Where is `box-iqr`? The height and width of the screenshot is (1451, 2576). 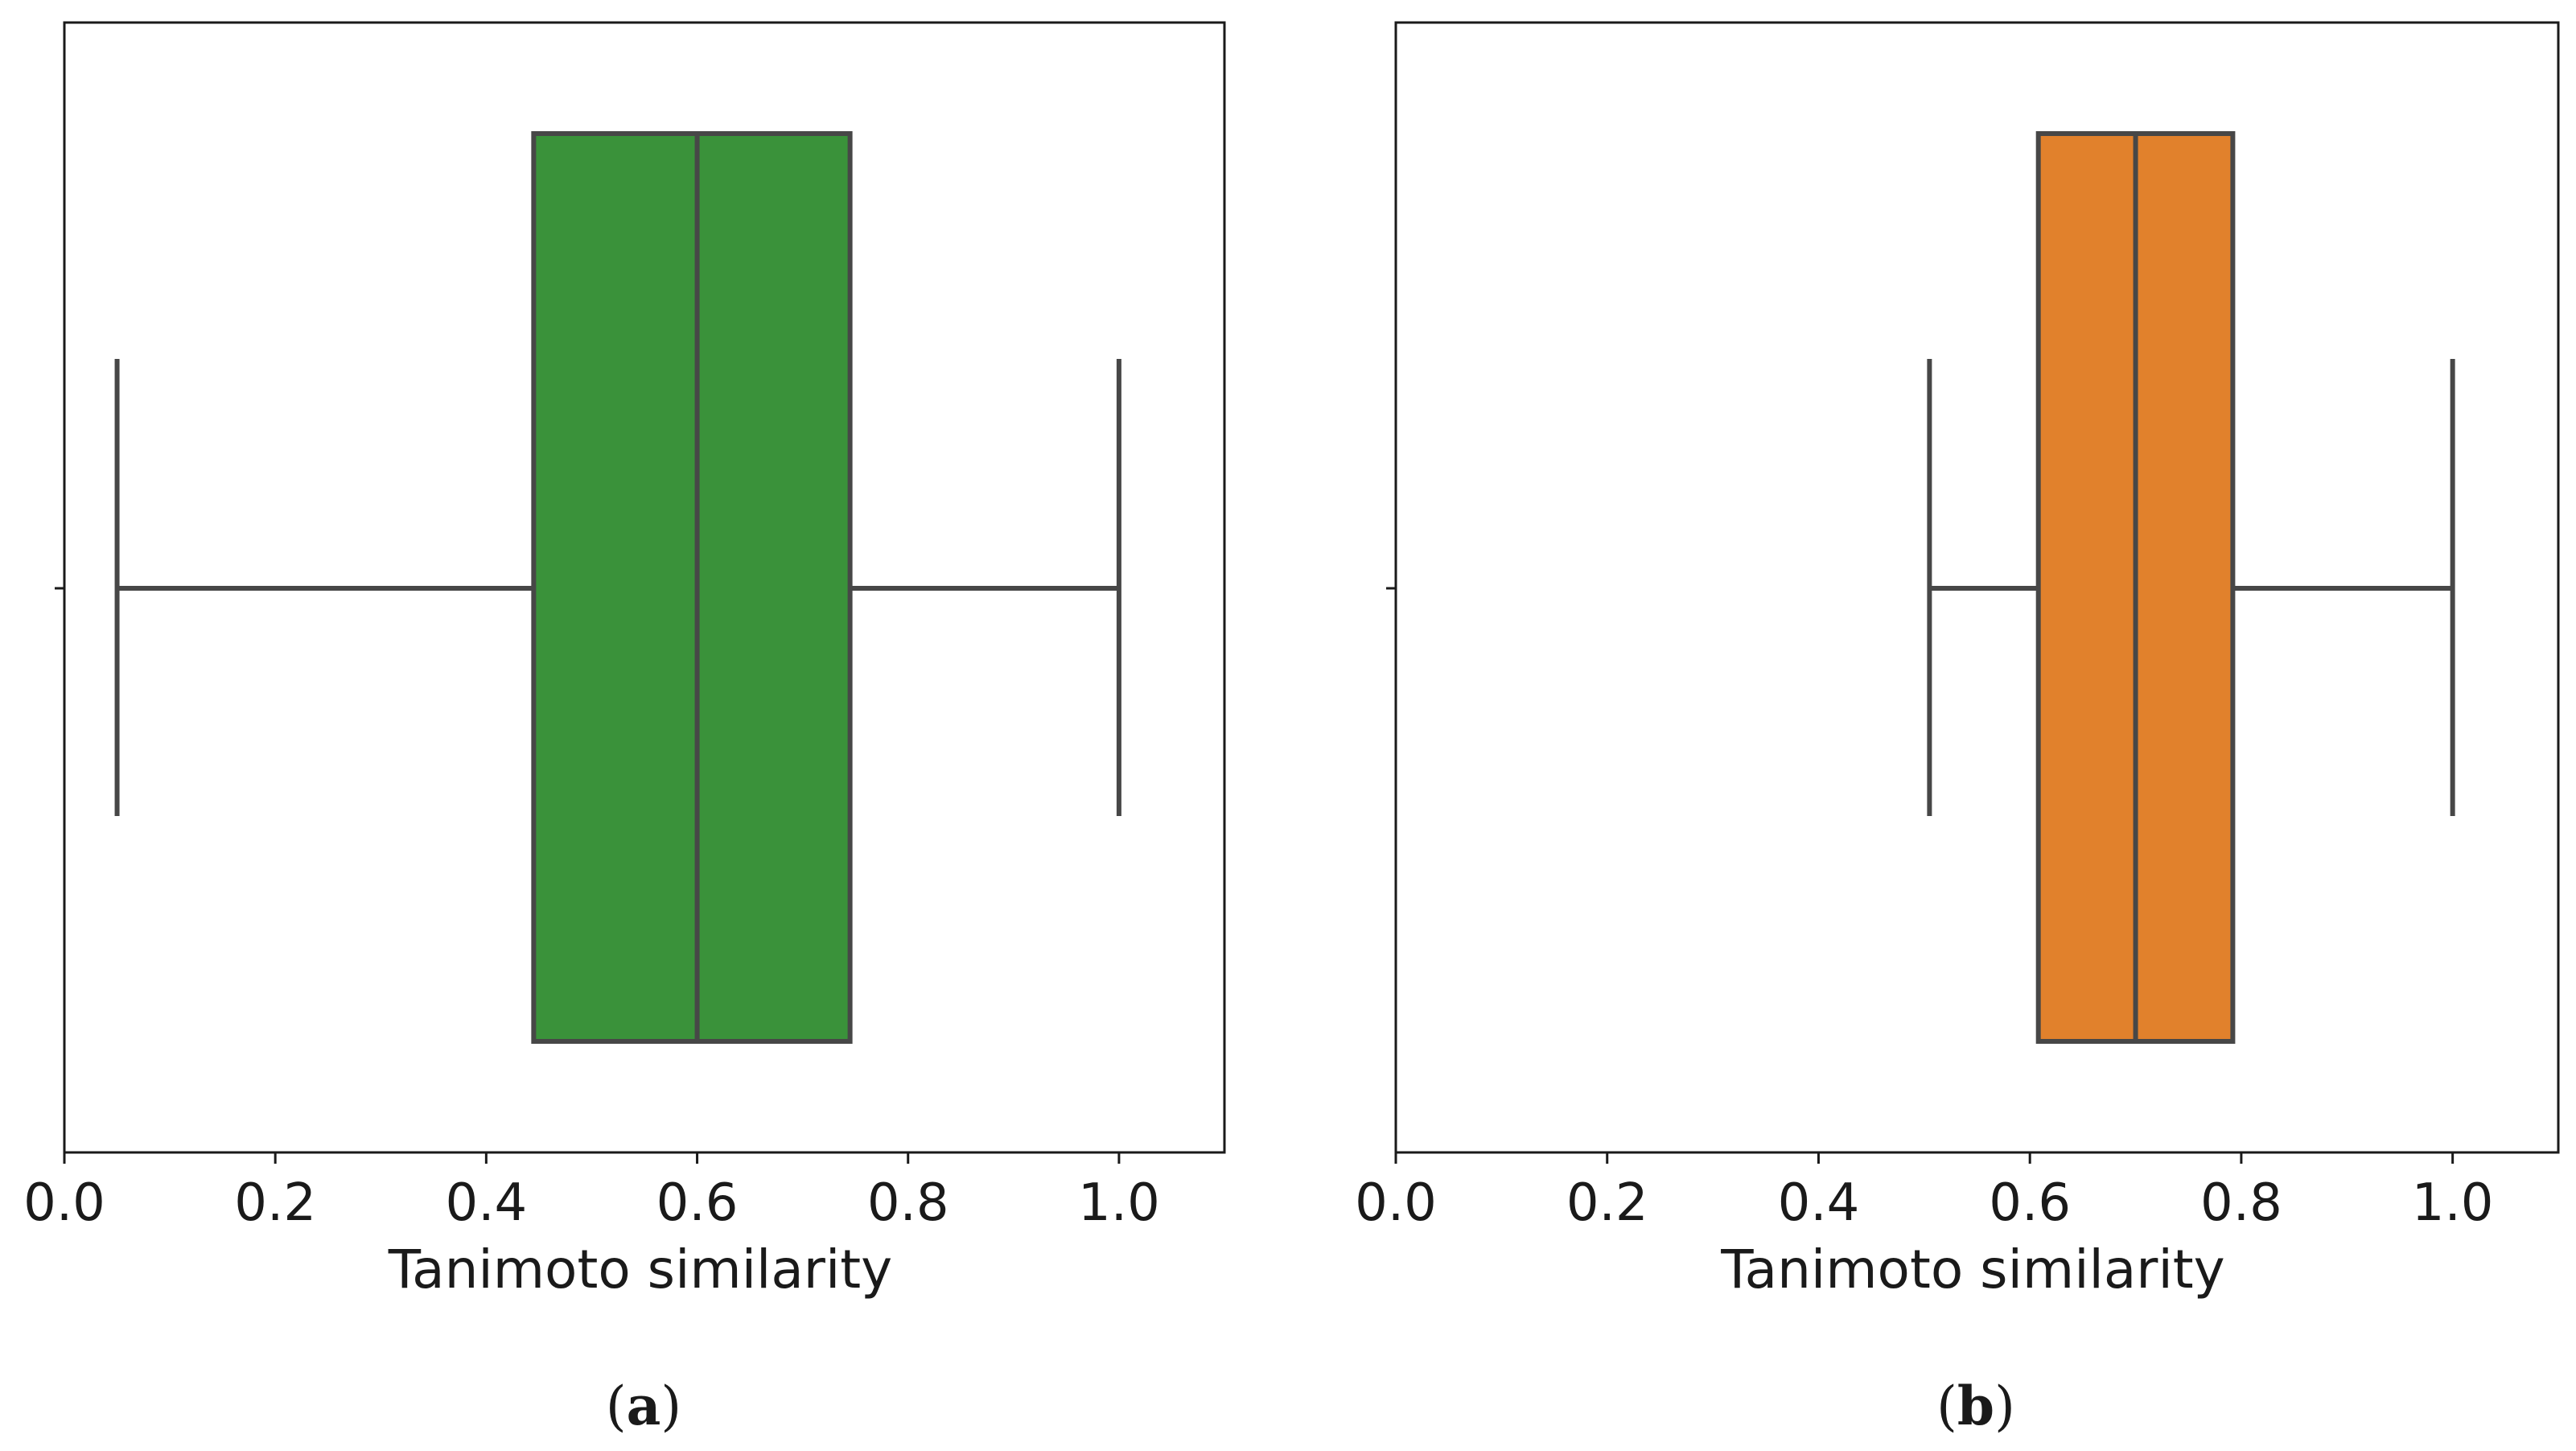
box-iqr is located at coordinates (692, 587).